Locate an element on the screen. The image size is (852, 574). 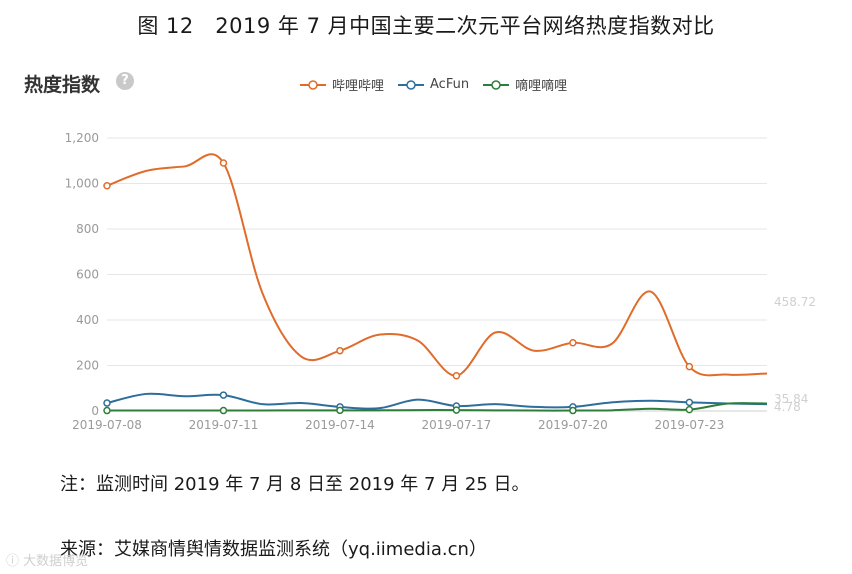
y-tick-label: 800 is located at coordinates (87, 229).